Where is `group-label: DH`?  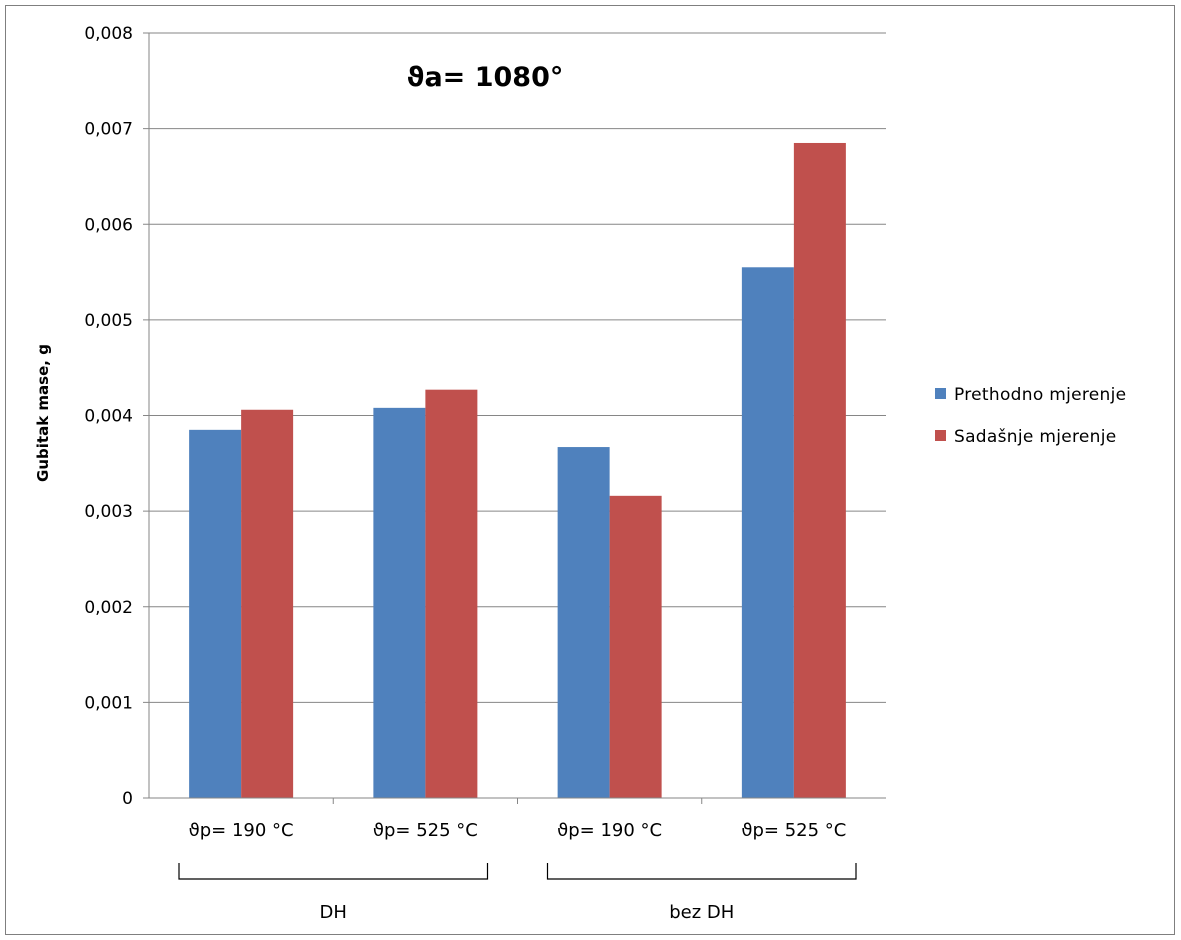 group-label: DH is located at coordinates (333, 912).